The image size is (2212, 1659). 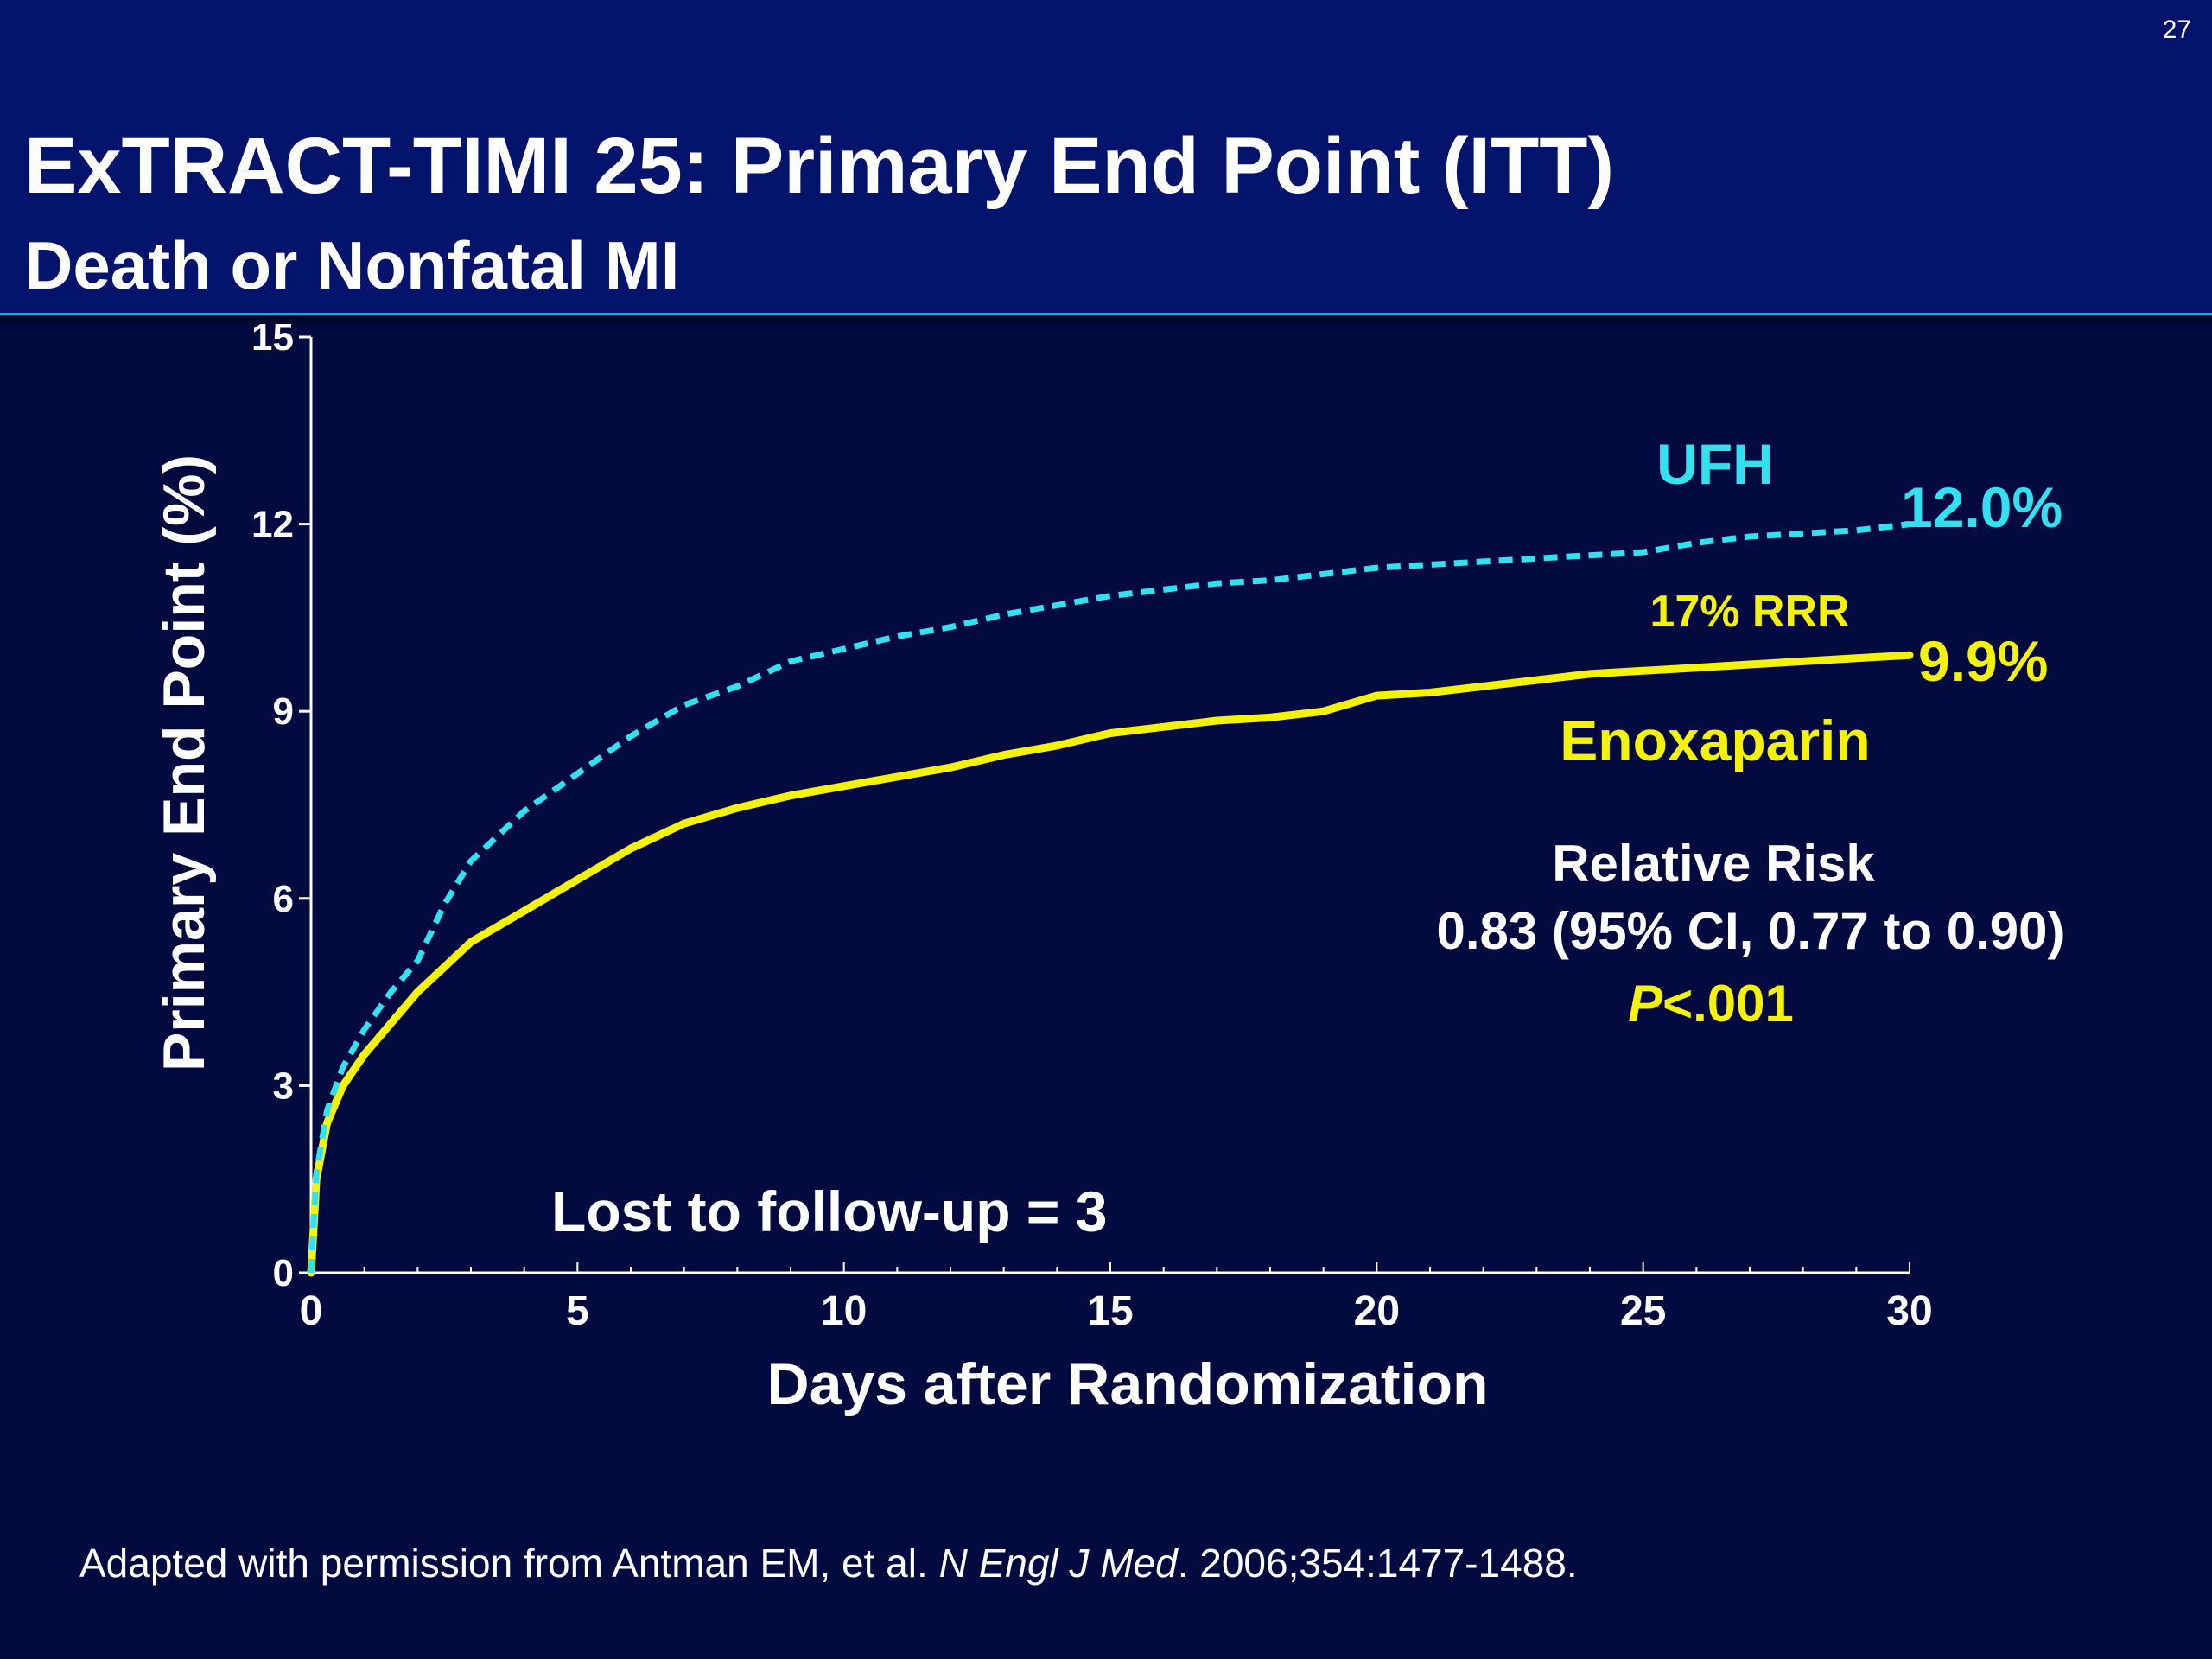 I want to click on p-value-rest: <.001, so click(x=1728, y=1004).